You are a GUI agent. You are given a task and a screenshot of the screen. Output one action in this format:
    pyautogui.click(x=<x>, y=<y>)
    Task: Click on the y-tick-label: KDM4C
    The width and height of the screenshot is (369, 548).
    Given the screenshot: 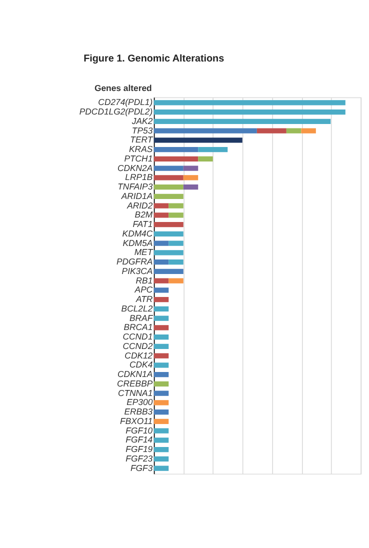 What is the action you would take?
    pyautogui.click(x=138, y=233)
    